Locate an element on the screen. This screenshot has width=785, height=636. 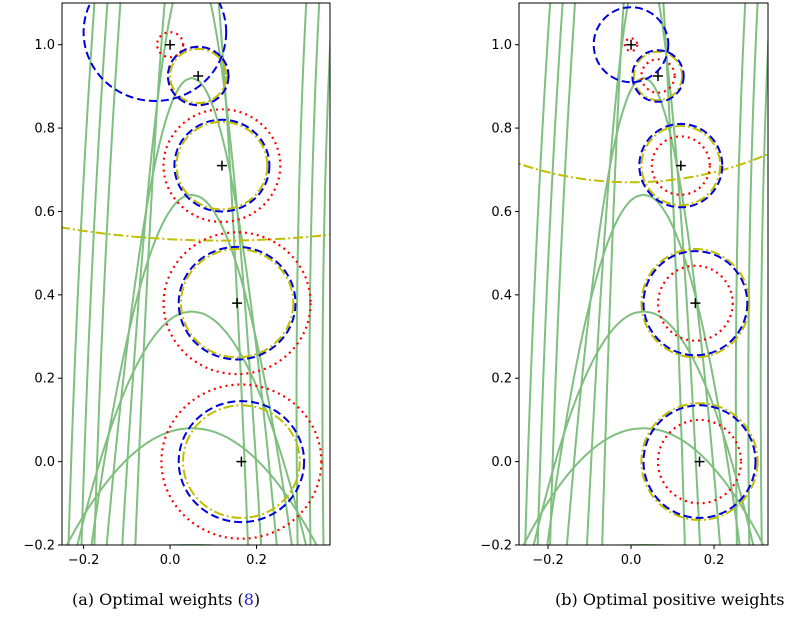
caption-a-text: (a) Optimal weights ( is located at coordinates (158, 599).